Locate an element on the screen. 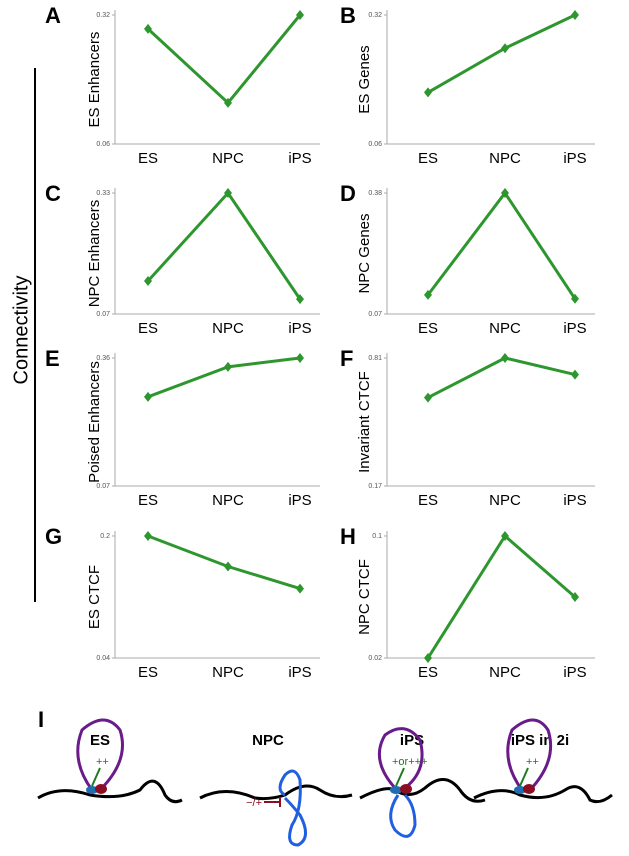 The height and width of the screenshot is (856, 629). y-axis-label: ES Genes is located at coordinates (364, 79).